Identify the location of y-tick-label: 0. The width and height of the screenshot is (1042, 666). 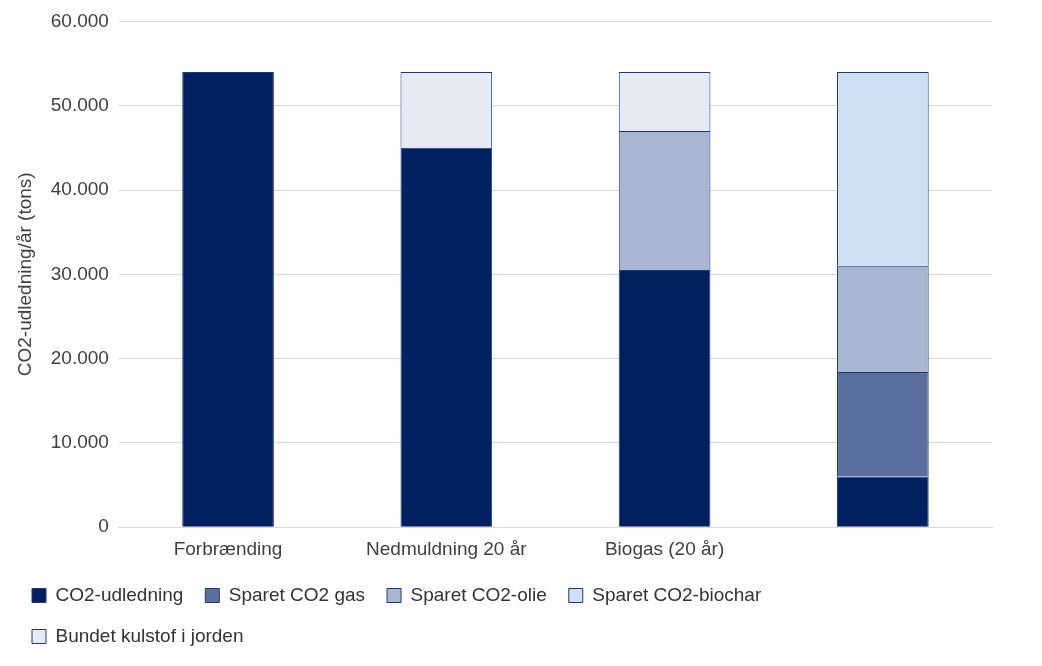
(103, 526).